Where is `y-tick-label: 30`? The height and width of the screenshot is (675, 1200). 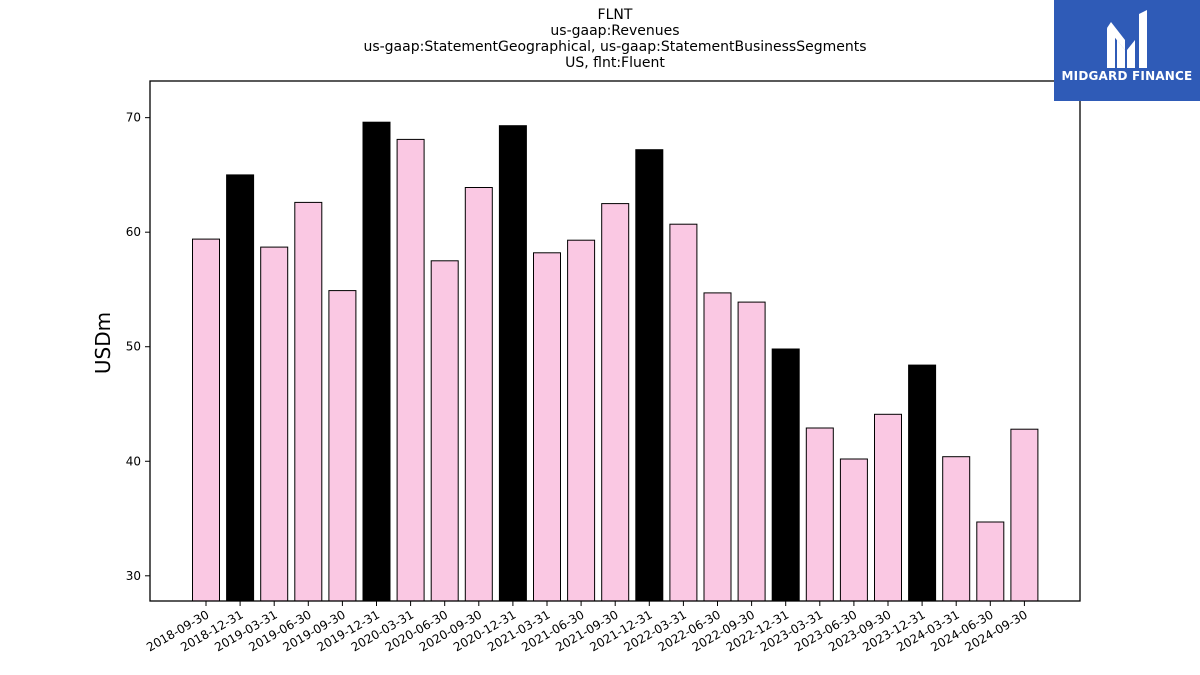 y-tick-label: 30 is located at coordinates (133, 576).